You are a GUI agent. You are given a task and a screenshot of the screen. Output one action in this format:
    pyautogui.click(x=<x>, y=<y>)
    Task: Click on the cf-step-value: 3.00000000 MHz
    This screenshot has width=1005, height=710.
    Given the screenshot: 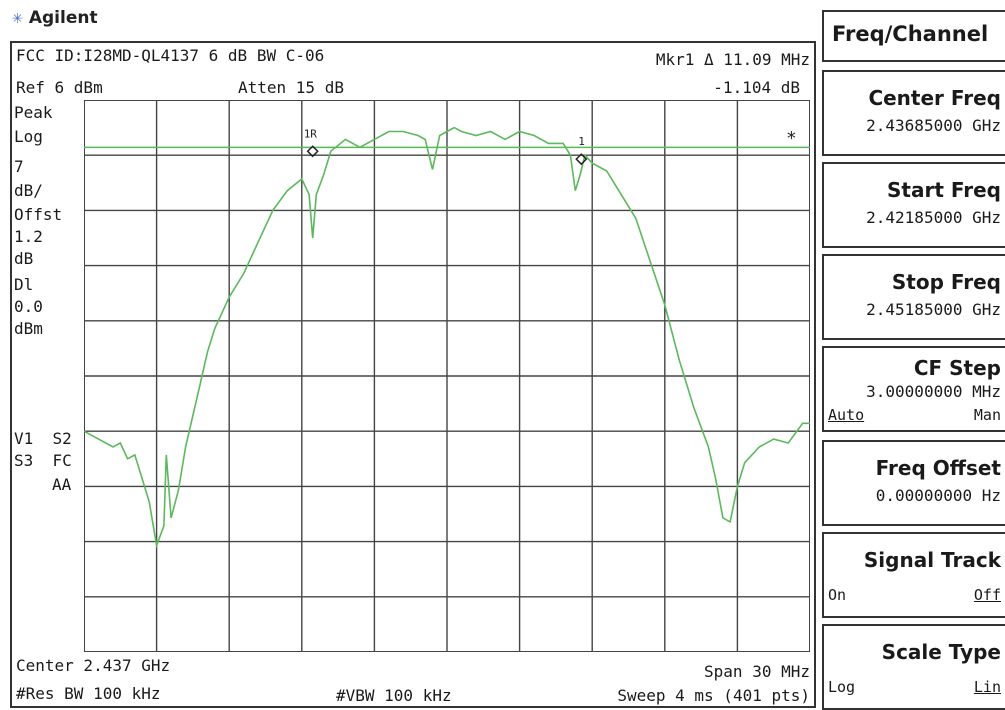 What is the action you would take?
    pyautogui.click(x=933, y=391)
    